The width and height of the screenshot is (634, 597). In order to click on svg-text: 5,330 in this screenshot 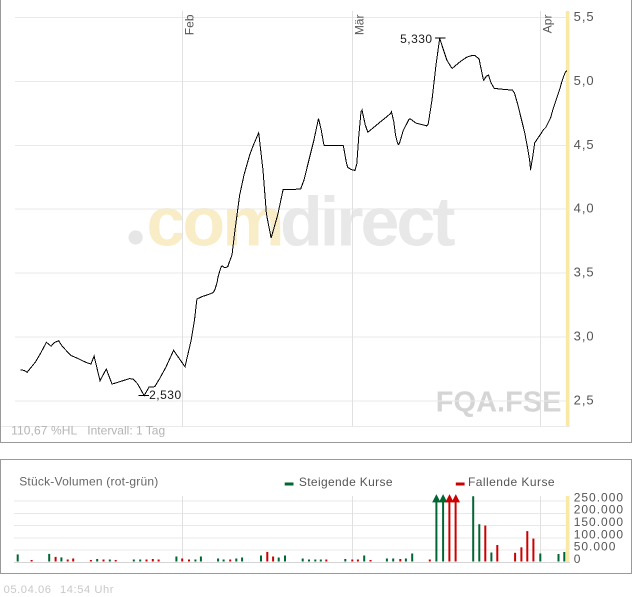, I will do `click(416, 39)`.